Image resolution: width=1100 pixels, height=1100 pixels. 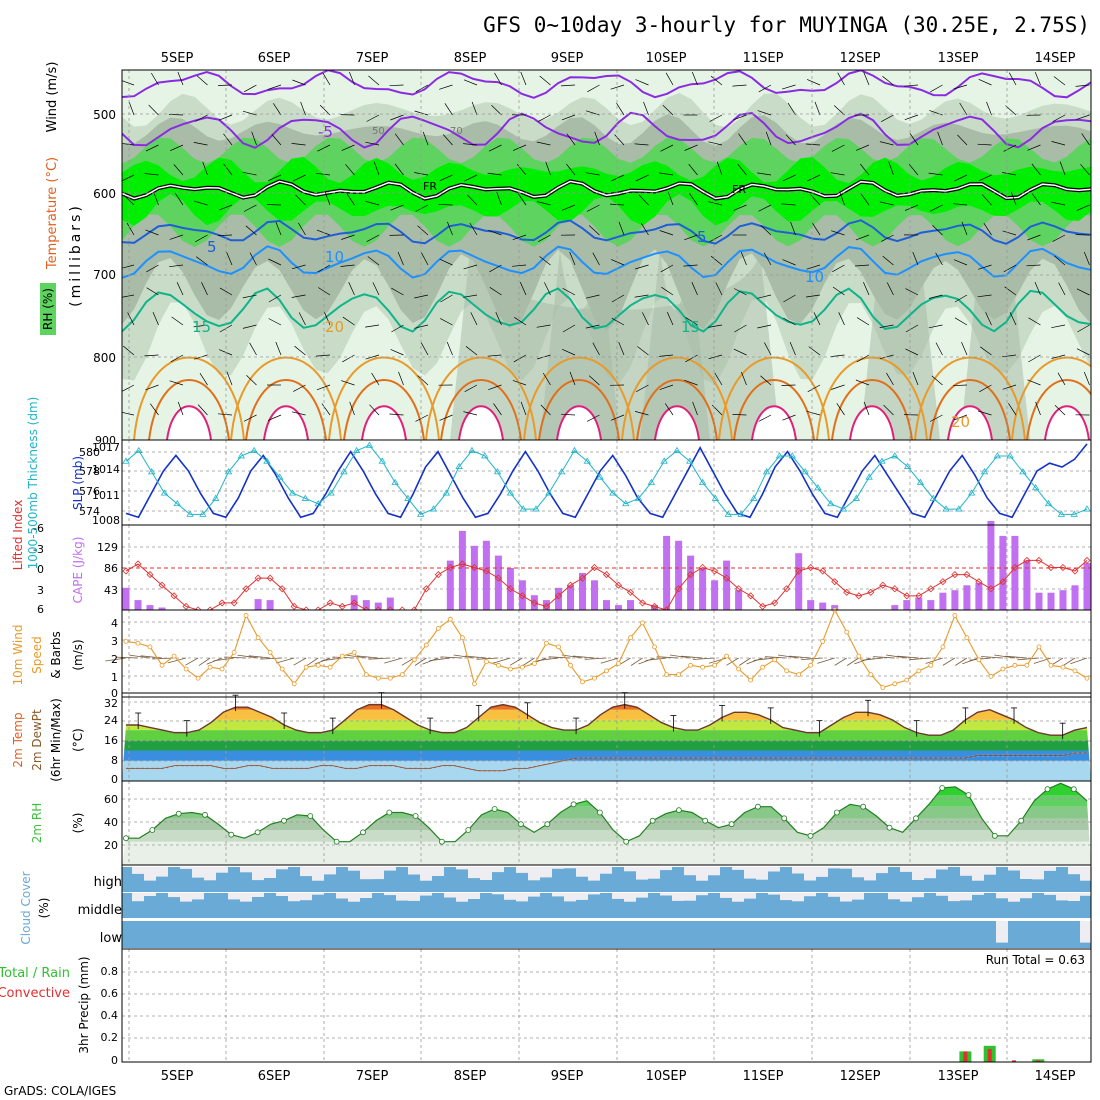 What do you see at coordinates (110, 993) in the screenshot?
I see `precip-tick-06: 0.6` at bounding box center [110, 993].